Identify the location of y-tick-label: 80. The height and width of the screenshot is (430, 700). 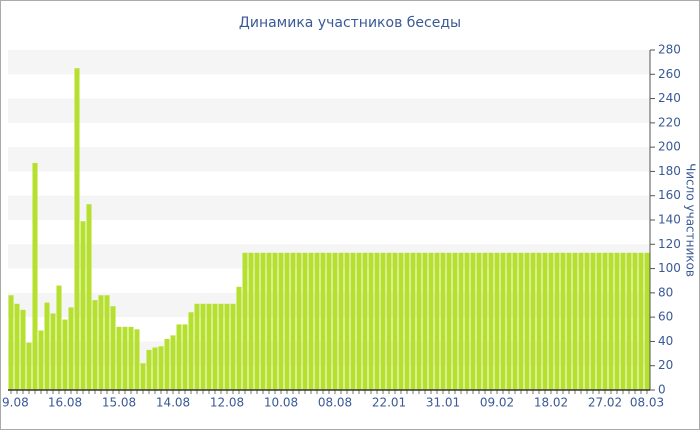
(665, 292).